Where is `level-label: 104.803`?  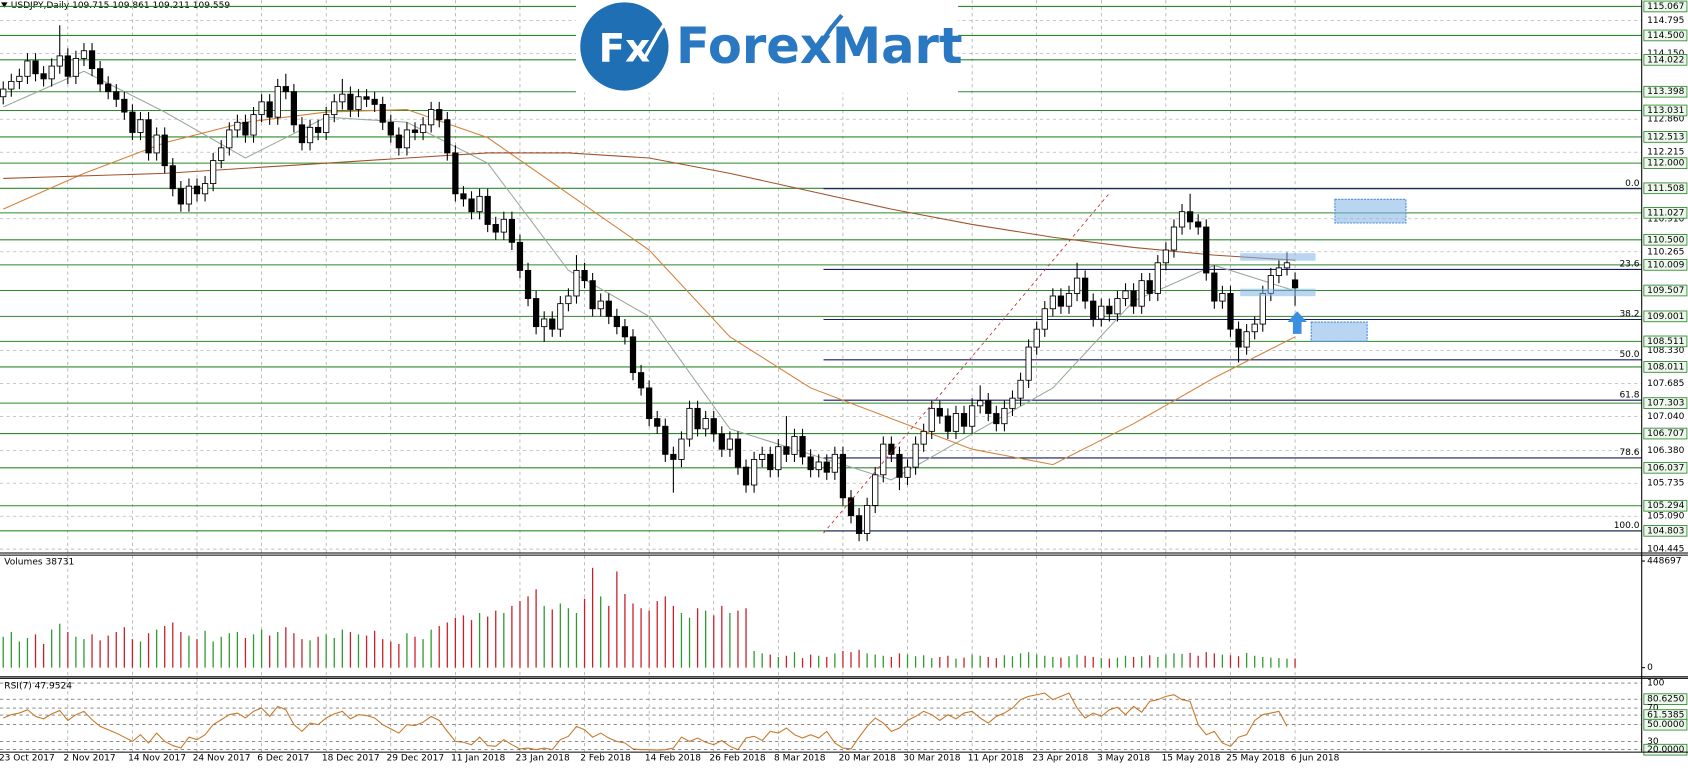
level-label: 104.803 is located at coordinates (1666, 531).